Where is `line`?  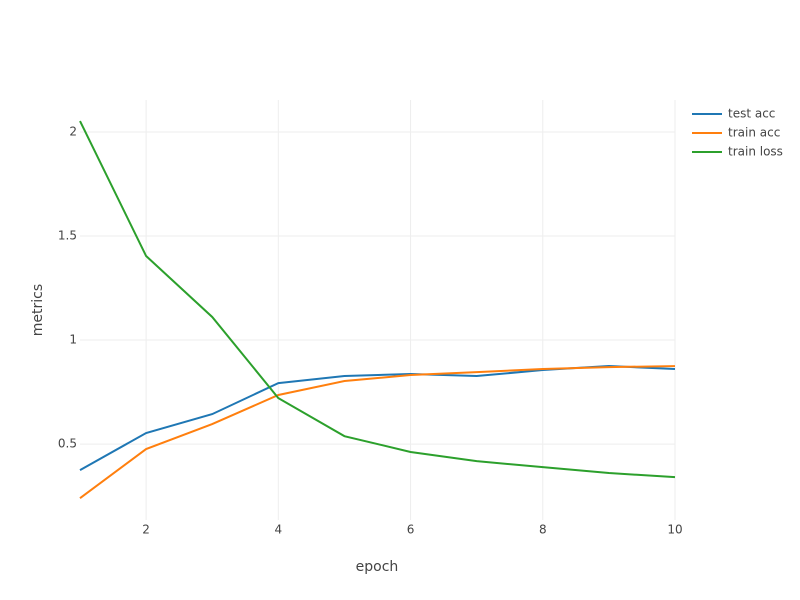 line is located at coordinates (377, 418).